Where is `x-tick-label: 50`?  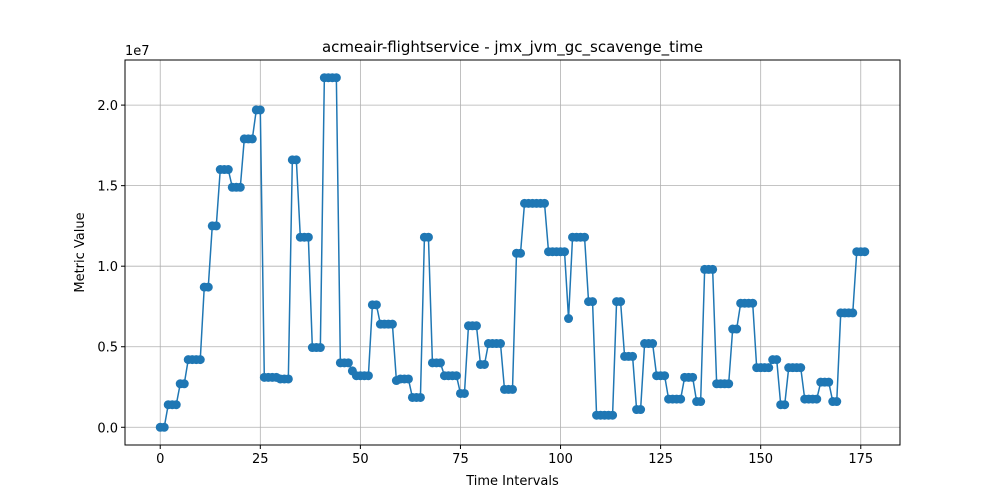 x-tick-label: 50 is located at coordinates (360, 459).